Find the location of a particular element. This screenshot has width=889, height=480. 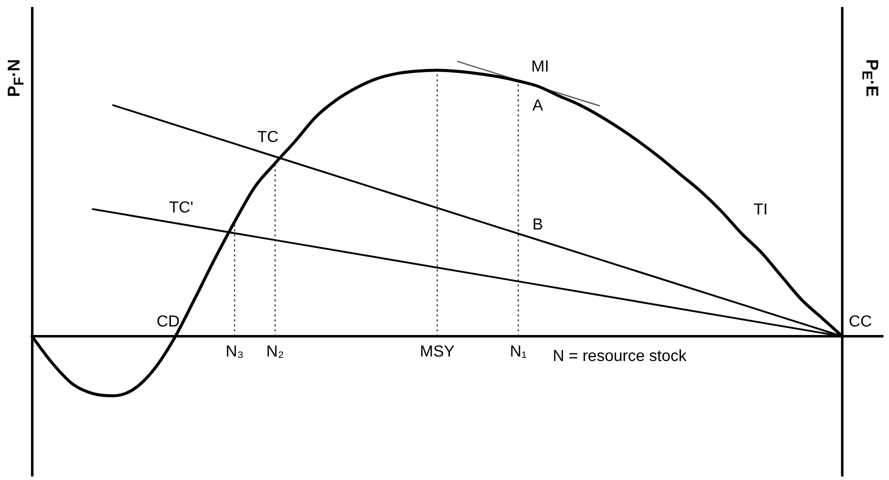

annotation: TC' is located at coordinates (181, 207).